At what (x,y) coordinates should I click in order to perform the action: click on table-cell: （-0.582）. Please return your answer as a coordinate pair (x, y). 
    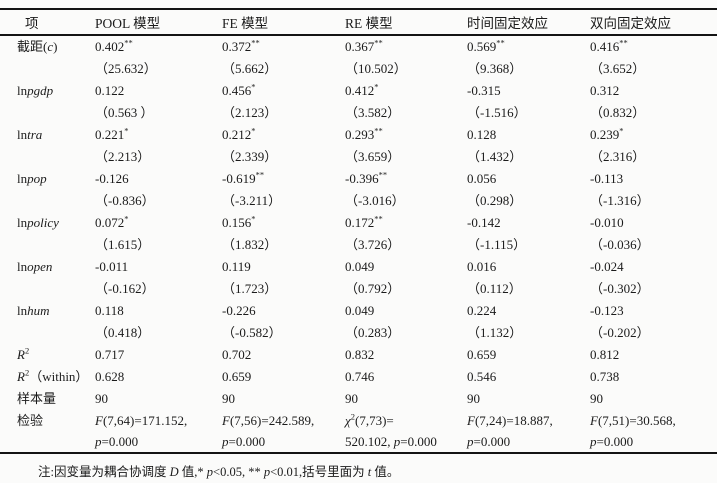
    Looking at the image, I should click on (252, 332).